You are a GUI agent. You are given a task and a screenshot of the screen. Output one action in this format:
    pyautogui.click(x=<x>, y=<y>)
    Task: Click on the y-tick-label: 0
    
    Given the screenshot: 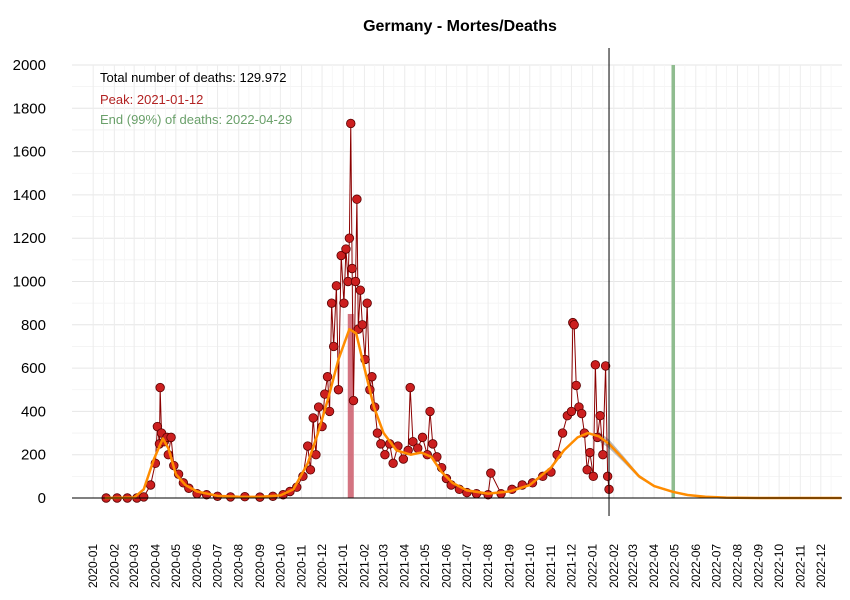 What is the action you would take?
    pyautogui.click(x=42, y=498)
    